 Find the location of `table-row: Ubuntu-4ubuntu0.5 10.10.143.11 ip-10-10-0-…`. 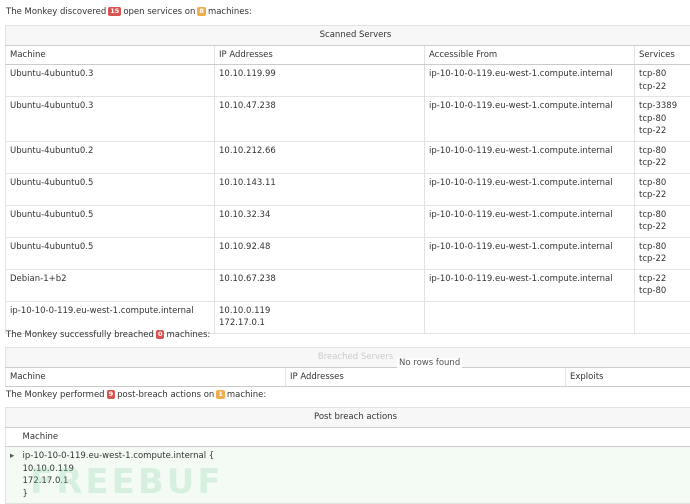

table-row: Ubuntu-4ubuntu0.5 10.10.143.11 ip-10-10-0-… is located at coordinates (348, 189).